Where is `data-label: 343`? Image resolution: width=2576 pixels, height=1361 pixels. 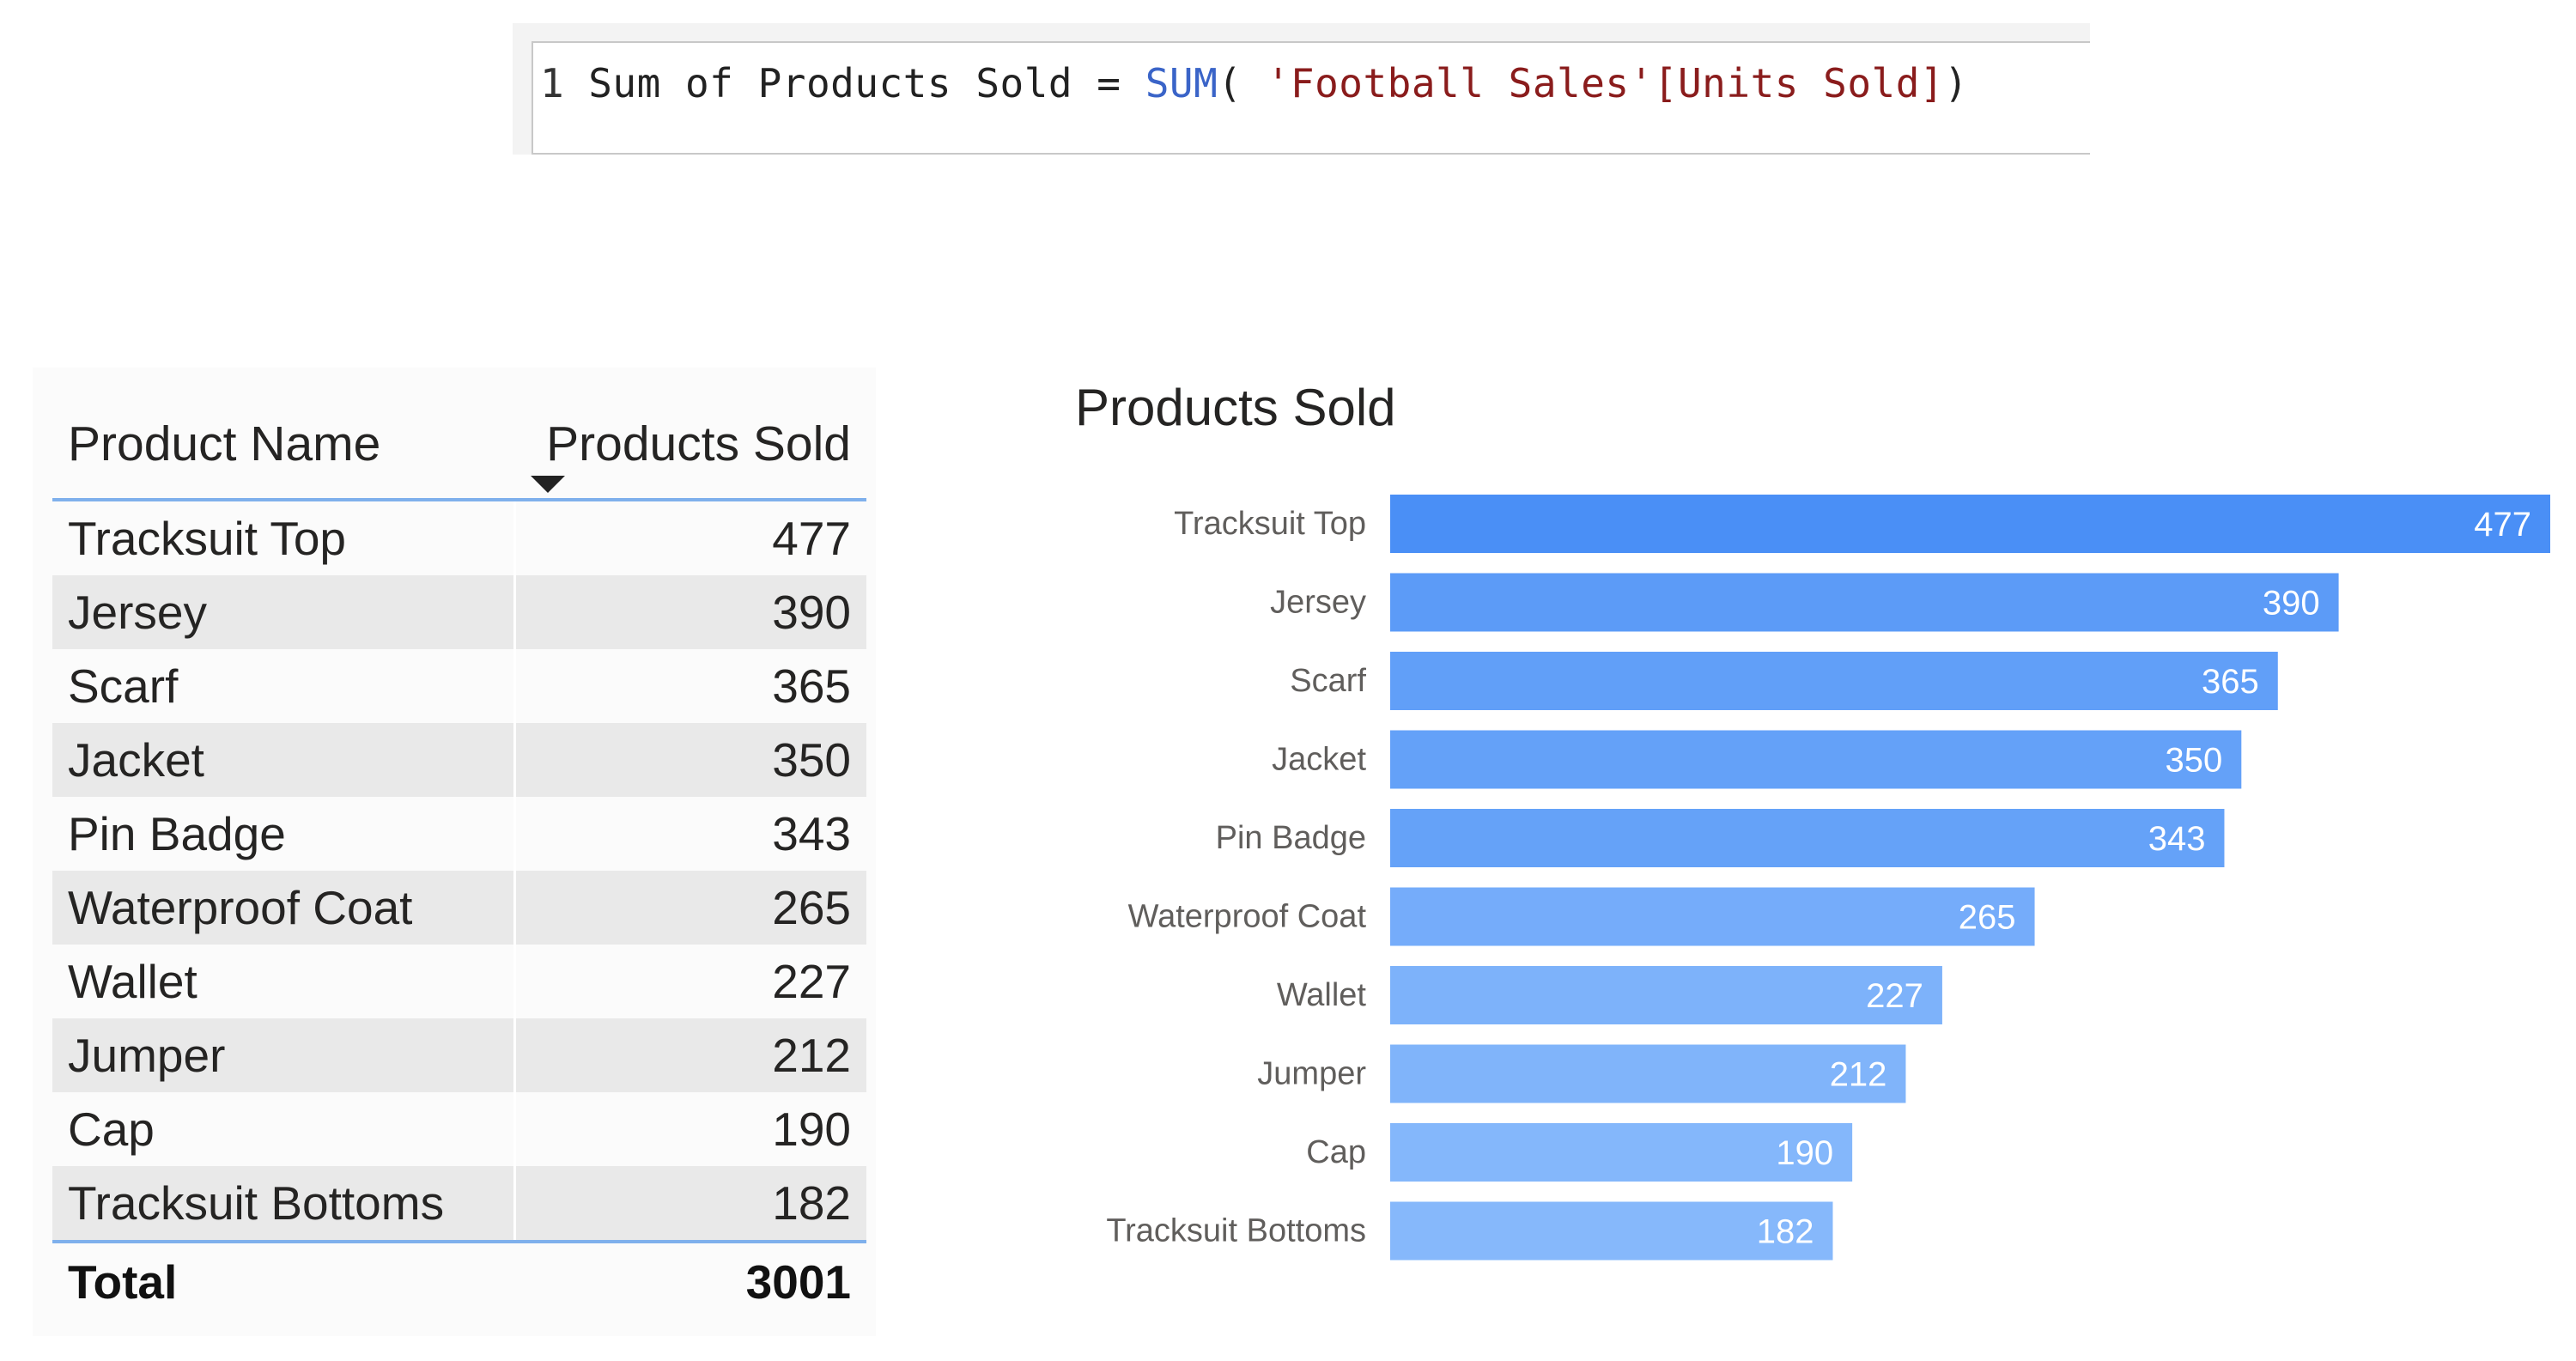
data-label: 343 is located at coordinates (2177, 839).